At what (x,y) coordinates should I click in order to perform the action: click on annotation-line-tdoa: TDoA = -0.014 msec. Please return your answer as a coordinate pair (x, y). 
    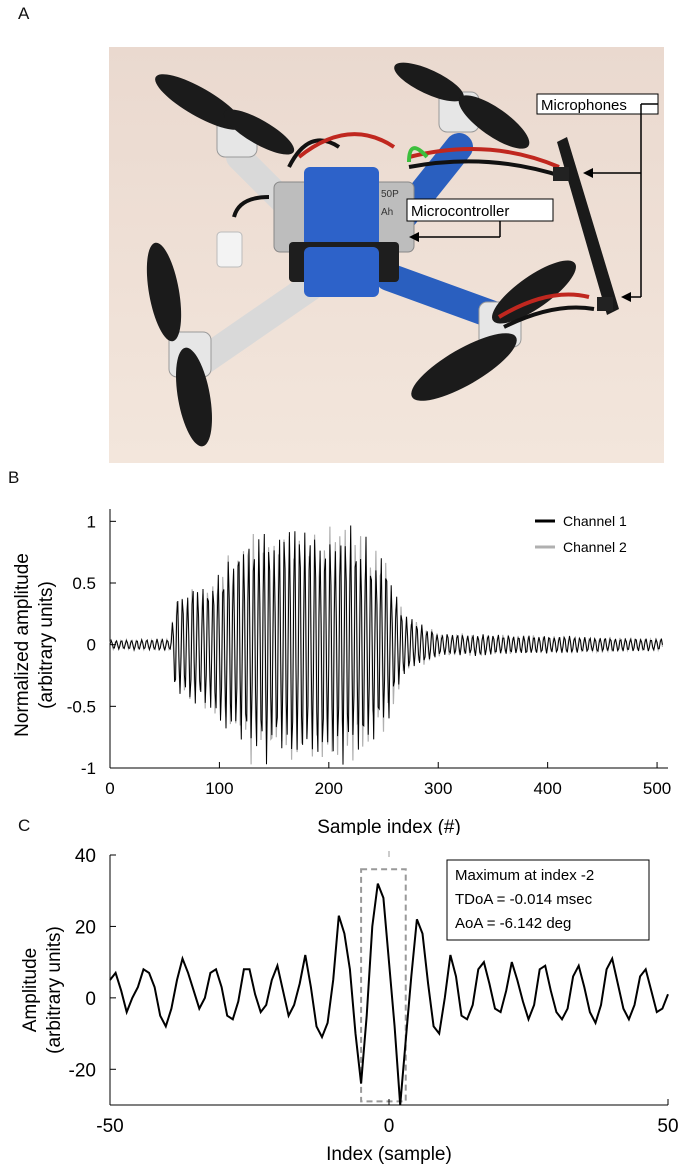
    Looking at the image, I should click on (524, 899).